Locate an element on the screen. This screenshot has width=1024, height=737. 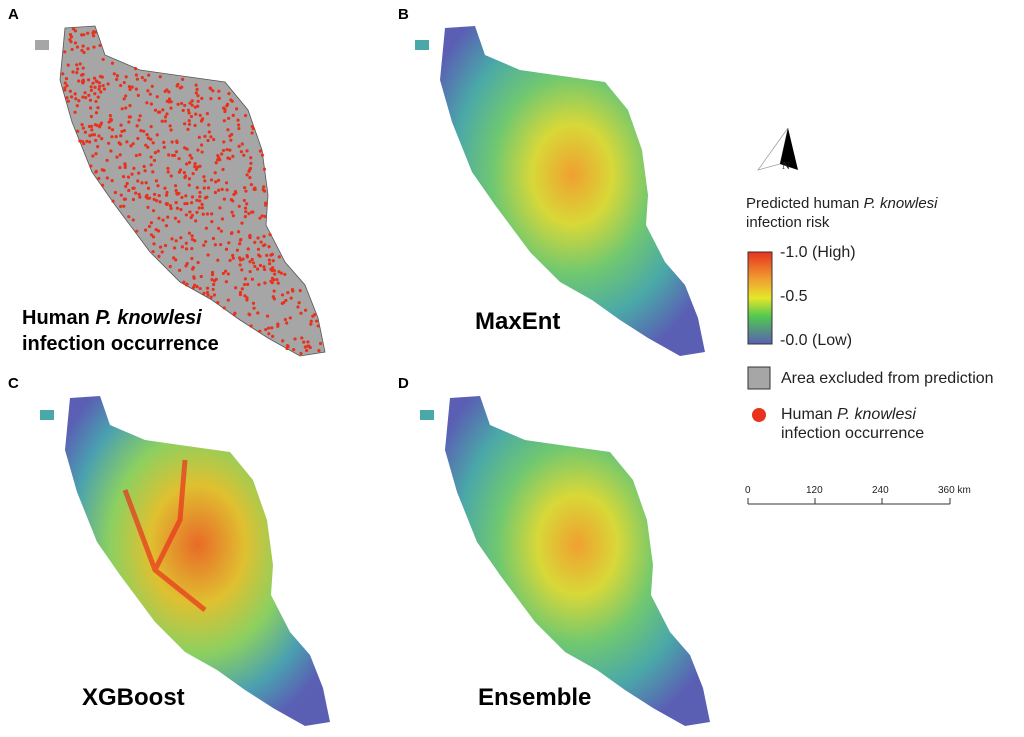
scale-tick-240: 240 is located at coordinates (880, 490).